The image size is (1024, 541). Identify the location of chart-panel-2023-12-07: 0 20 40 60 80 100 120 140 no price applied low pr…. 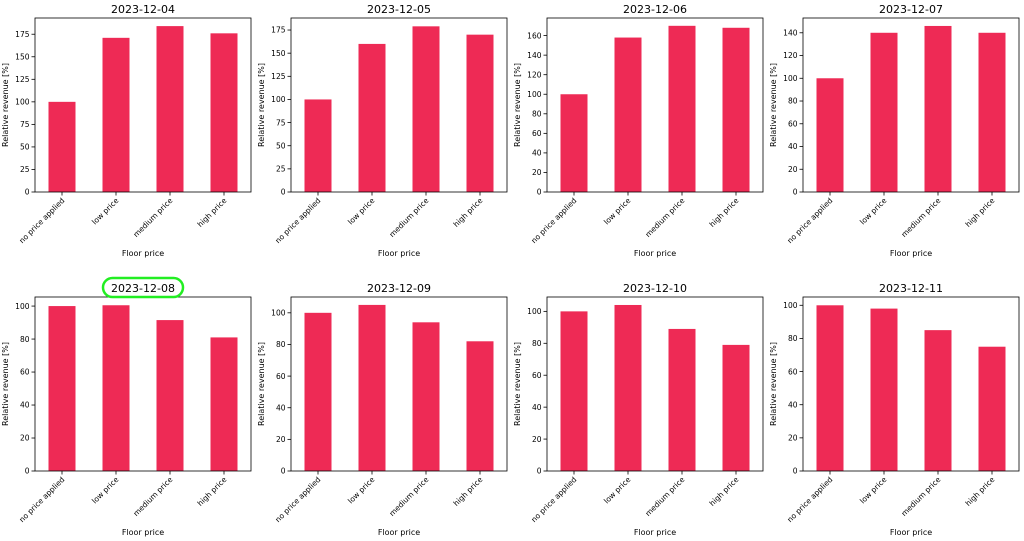
(894, 130).